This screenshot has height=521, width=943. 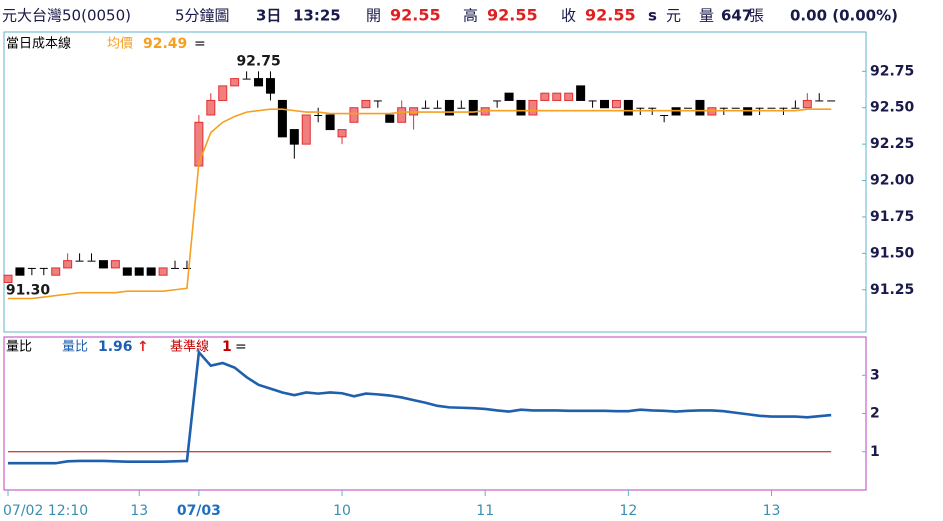 What do you see at coordinates (258, 61) in the screenshot?
I see `high-annotation: 92.75` at bounding box center [258, 61].